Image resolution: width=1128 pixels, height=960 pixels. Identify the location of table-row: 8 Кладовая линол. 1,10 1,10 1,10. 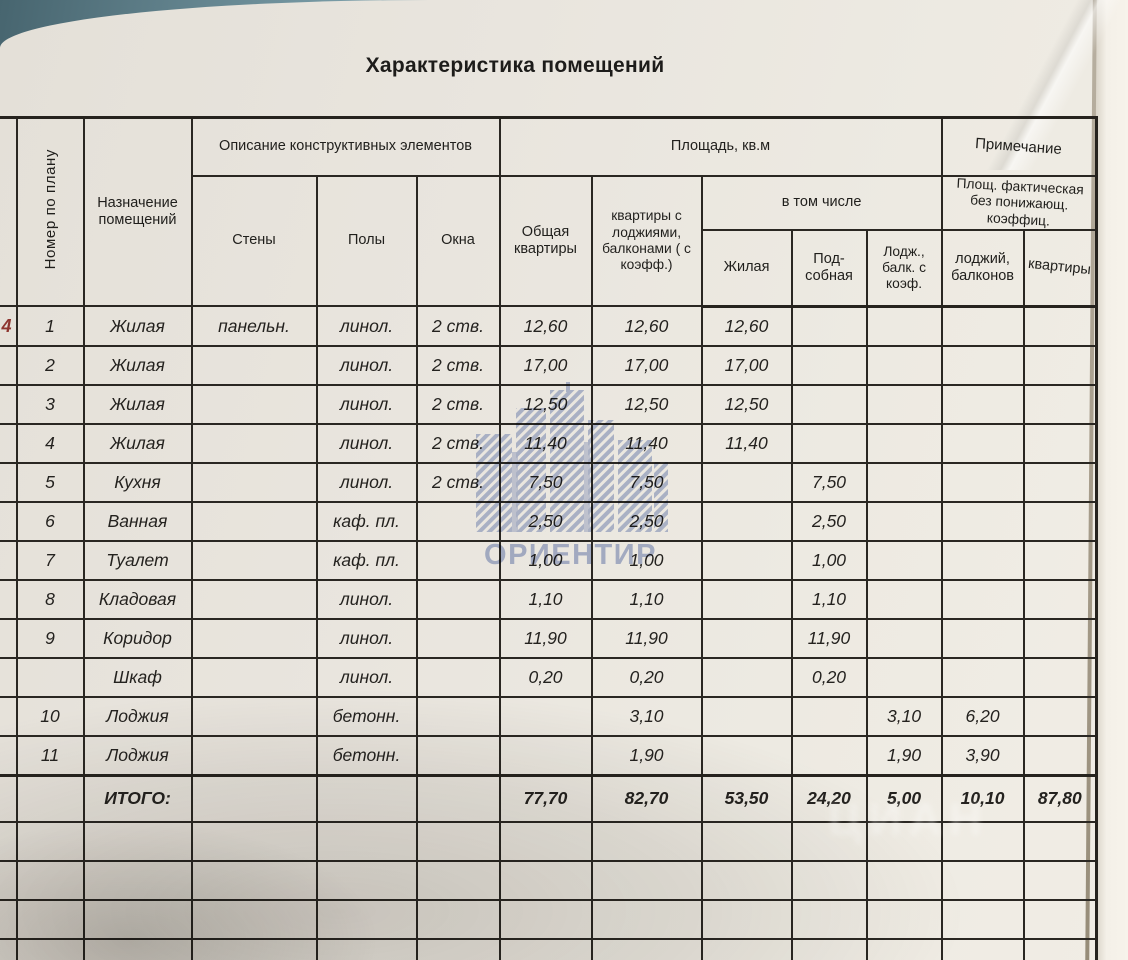
(549, 599).